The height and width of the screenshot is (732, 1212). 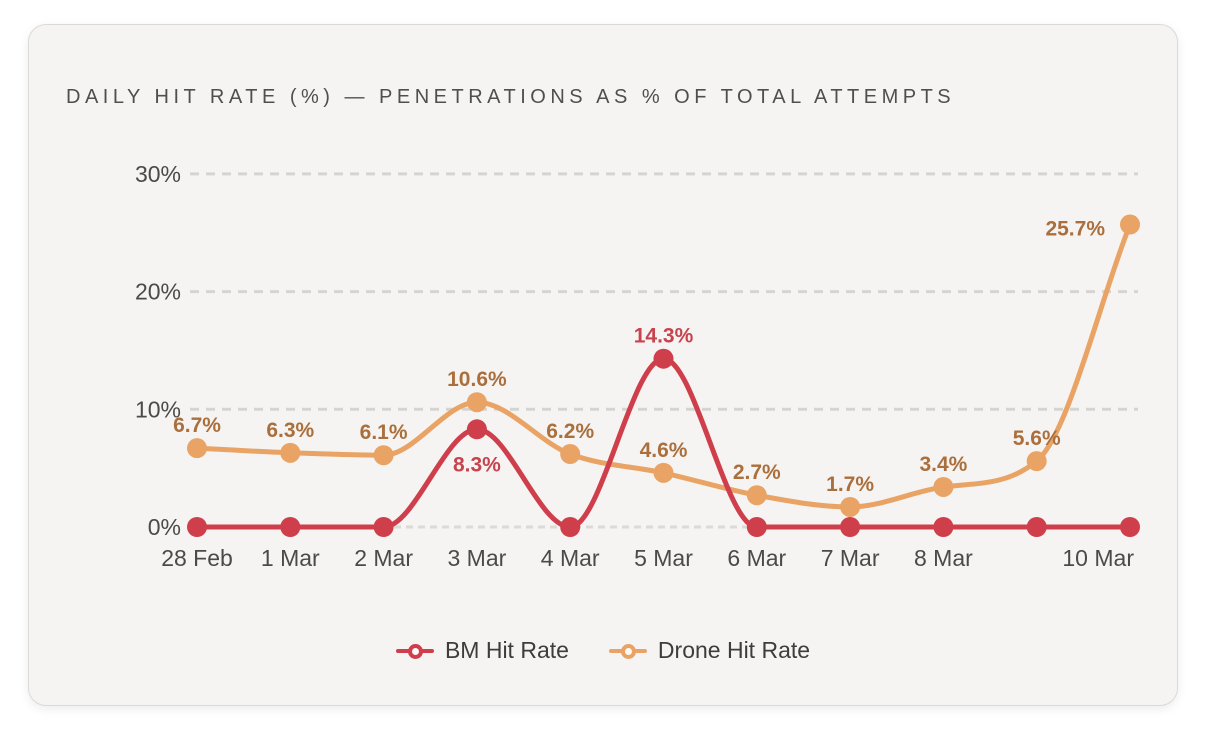 What do you see at coordinates (158, 292) in the screenshot?
I see `y-tick-label-20: 20%` at bounding box center [158, 292].